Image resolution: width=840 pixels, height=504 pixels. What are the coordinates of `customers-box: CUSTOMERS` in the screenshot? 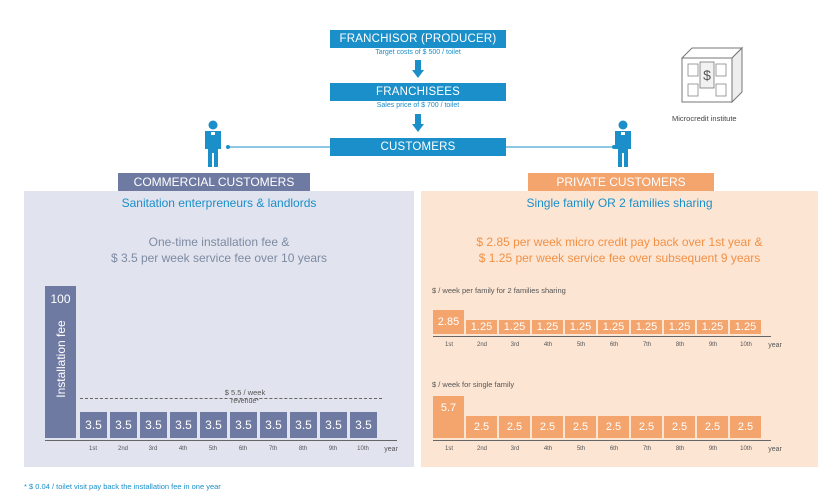 It's located at (418, 147).